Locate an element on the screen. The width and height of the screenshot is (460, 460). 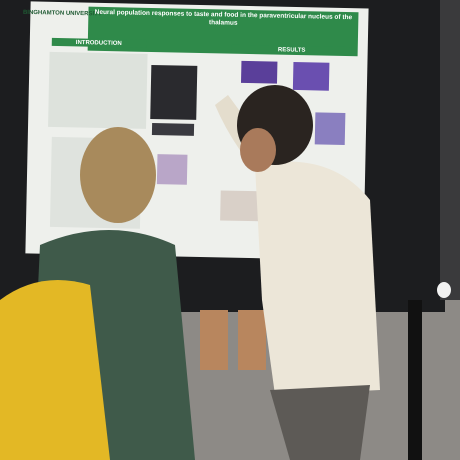
hair is located at coordinates (118, 175).